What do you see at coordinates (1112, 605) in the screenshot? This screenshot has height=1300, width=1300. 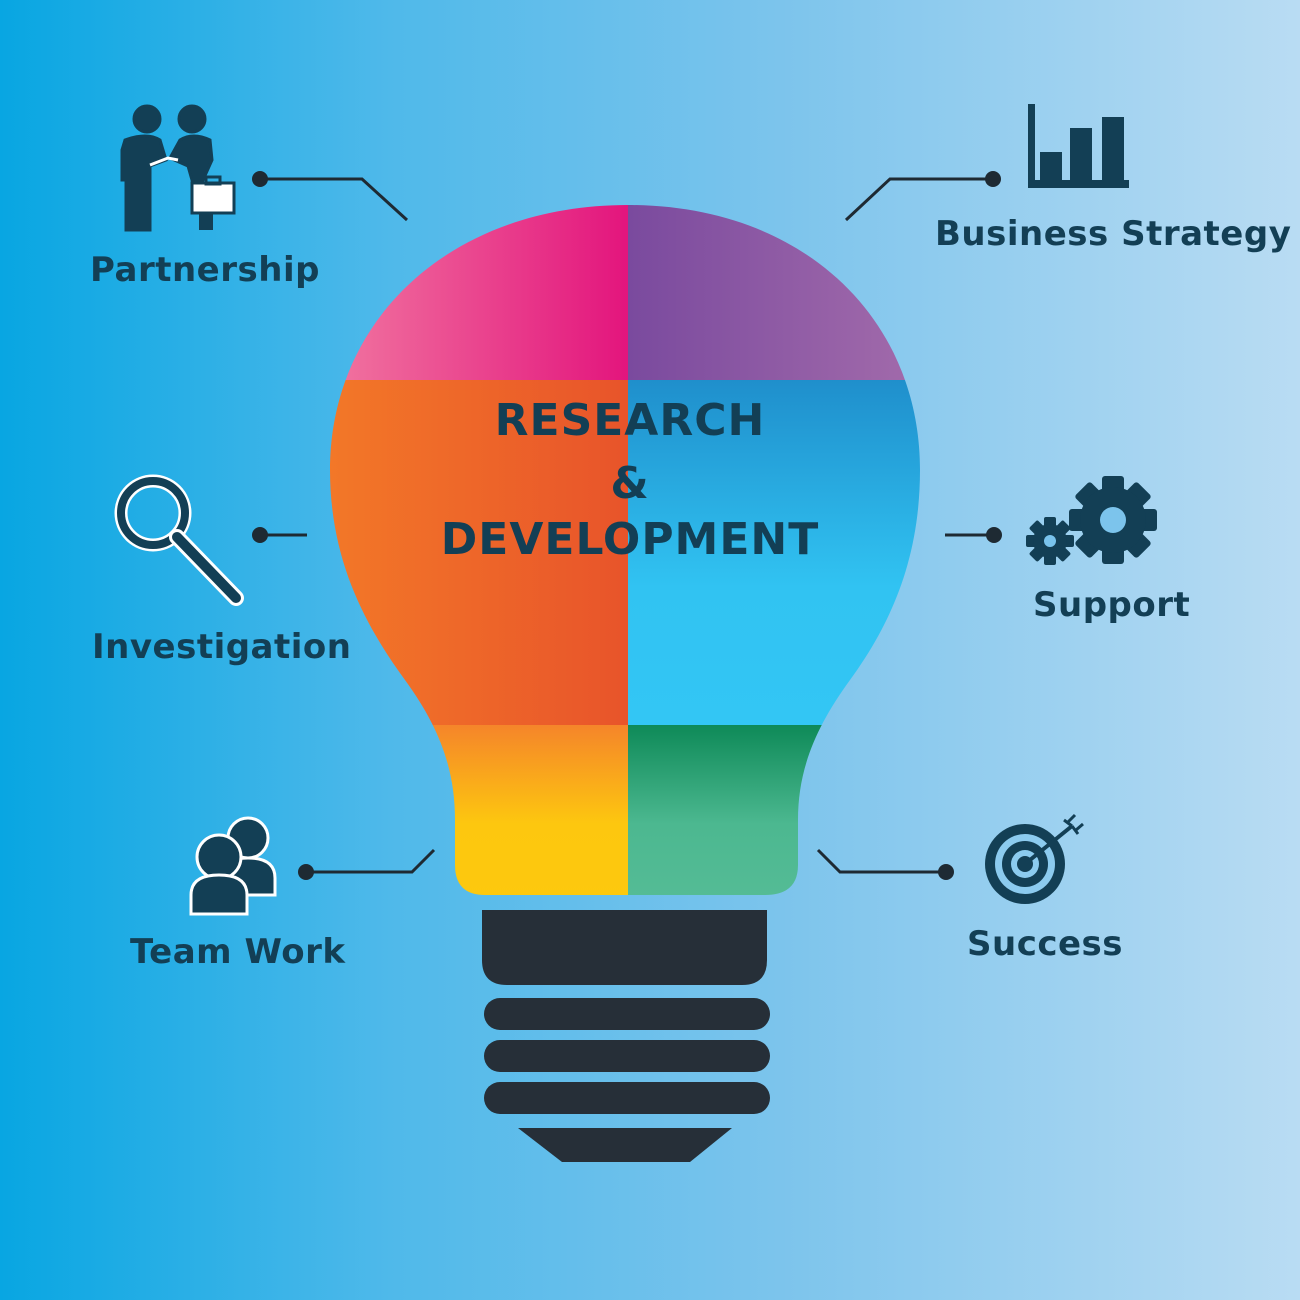 I see `support-label: Support` at bounding box center [1112, 605].